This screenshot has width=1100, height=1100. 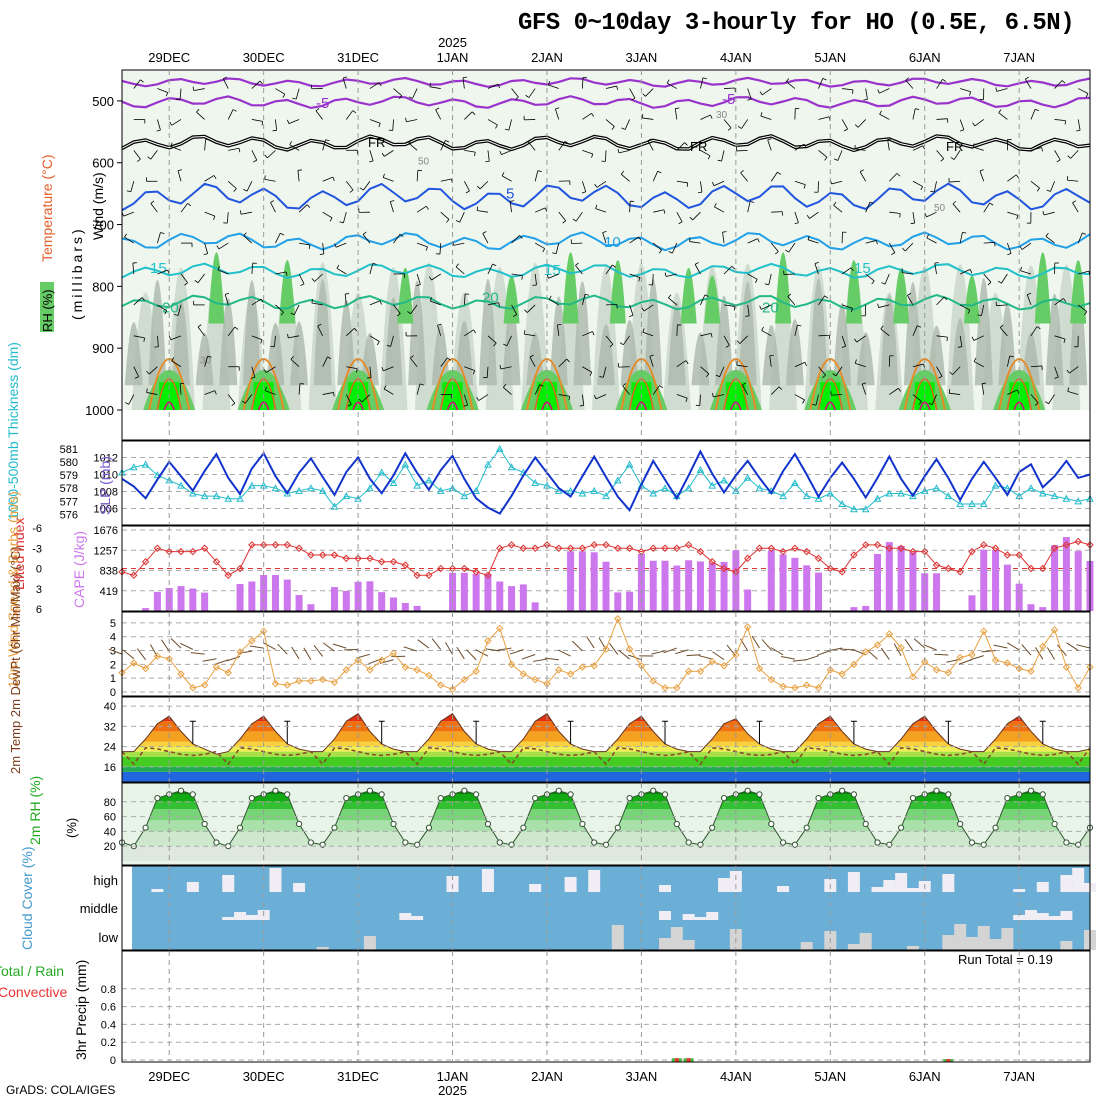 What do you see at coordinates (169, 57) in the screenshot?
I see `date-label-top: 29DEC` at bounding box center [169, 57].